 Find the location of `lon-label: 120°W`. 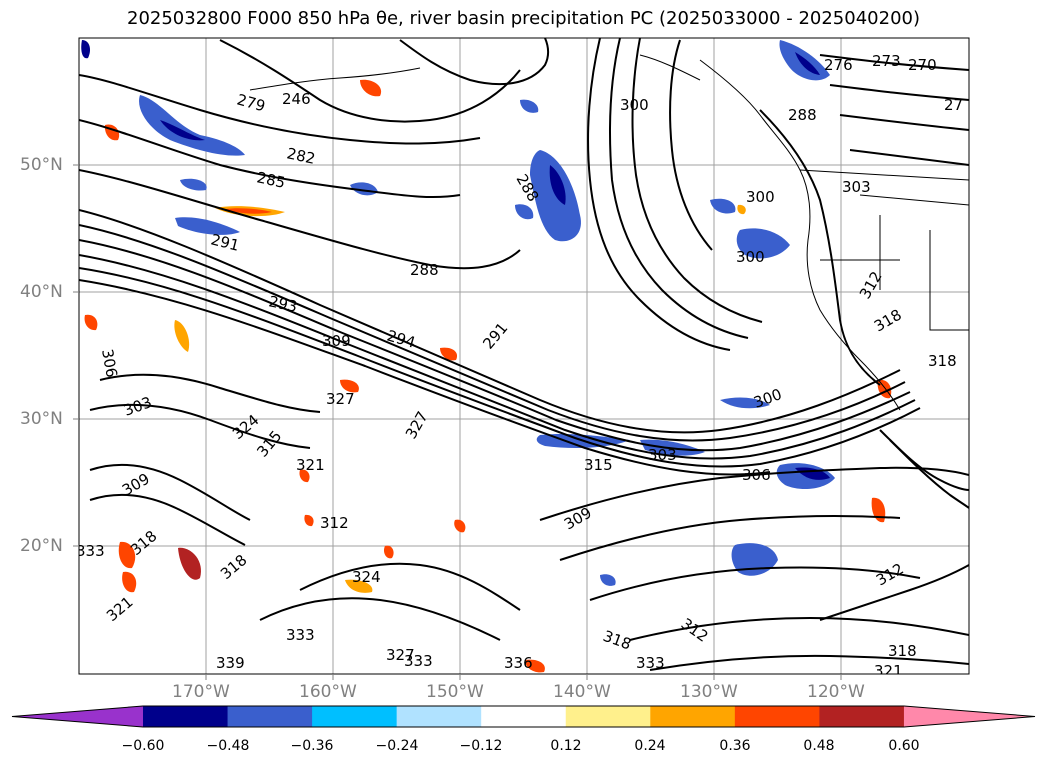

lon-label: 120°W is located at coordinates (836, 692).